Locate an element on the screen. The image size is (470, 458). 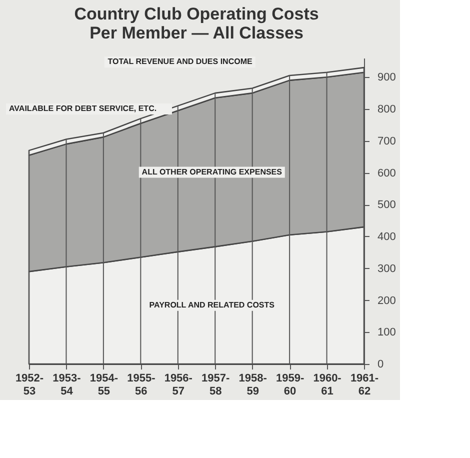
x-tick-label: 1957-58 is located at coordinates (216, 385).